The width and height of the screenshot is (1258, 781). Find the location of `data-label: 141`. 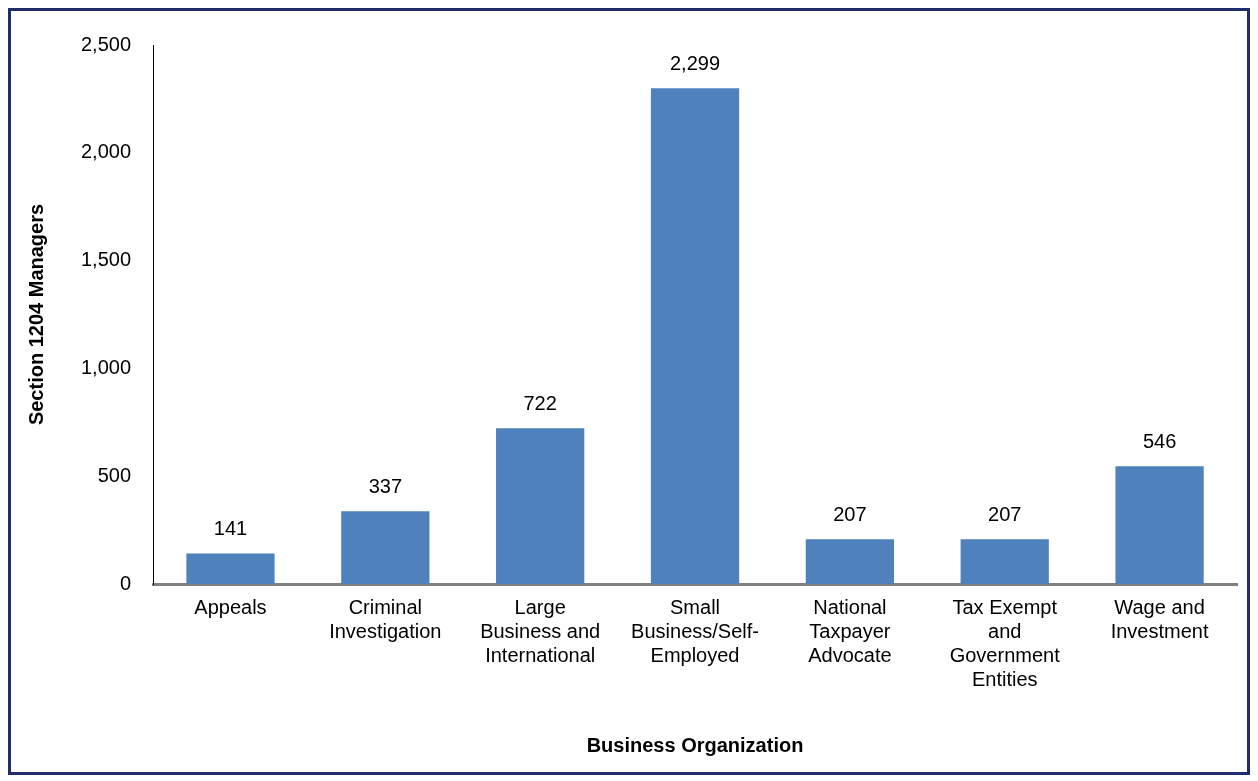

data-label: 141 is located at coordinates (230, 528).